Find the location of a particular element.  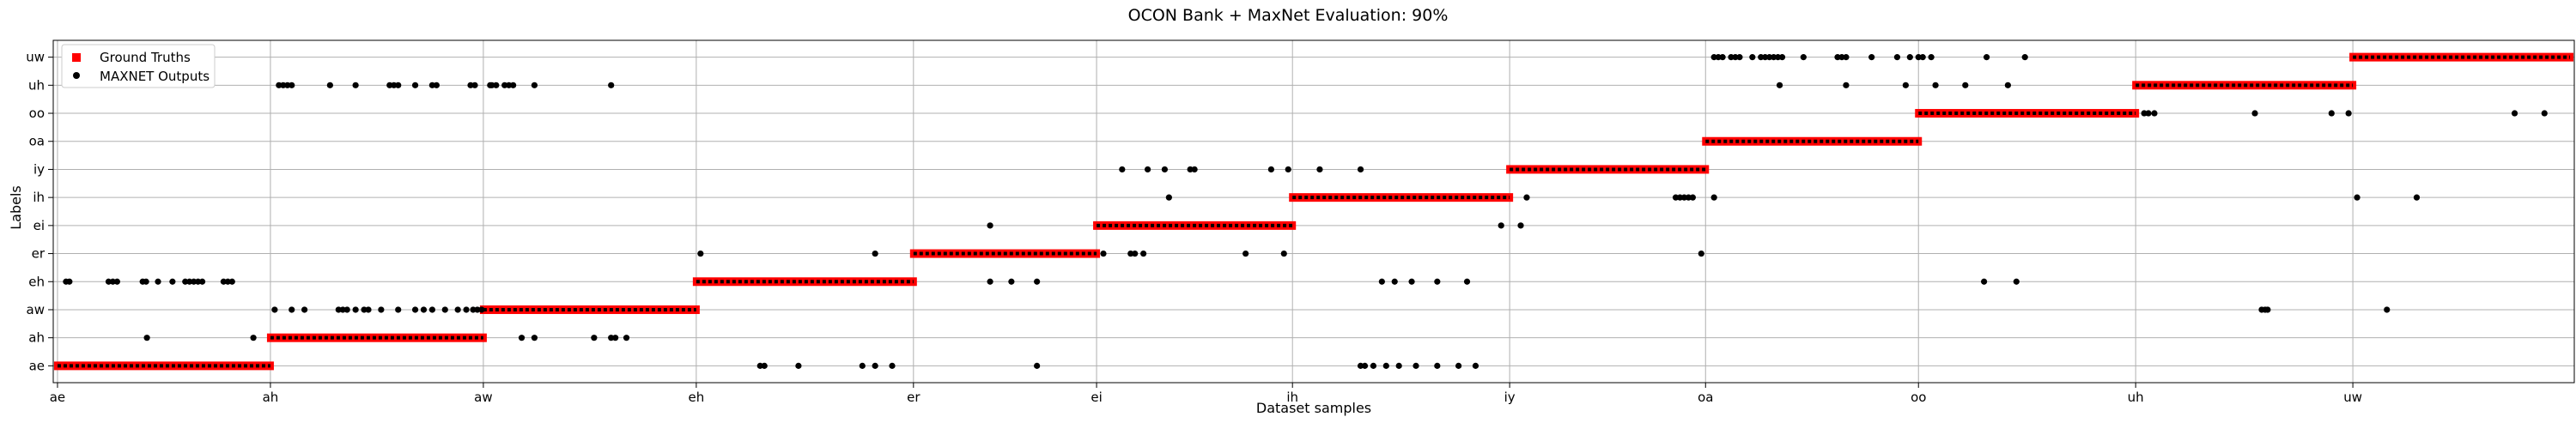

y-axis-label: Labels is located at coordinates (16, 207).